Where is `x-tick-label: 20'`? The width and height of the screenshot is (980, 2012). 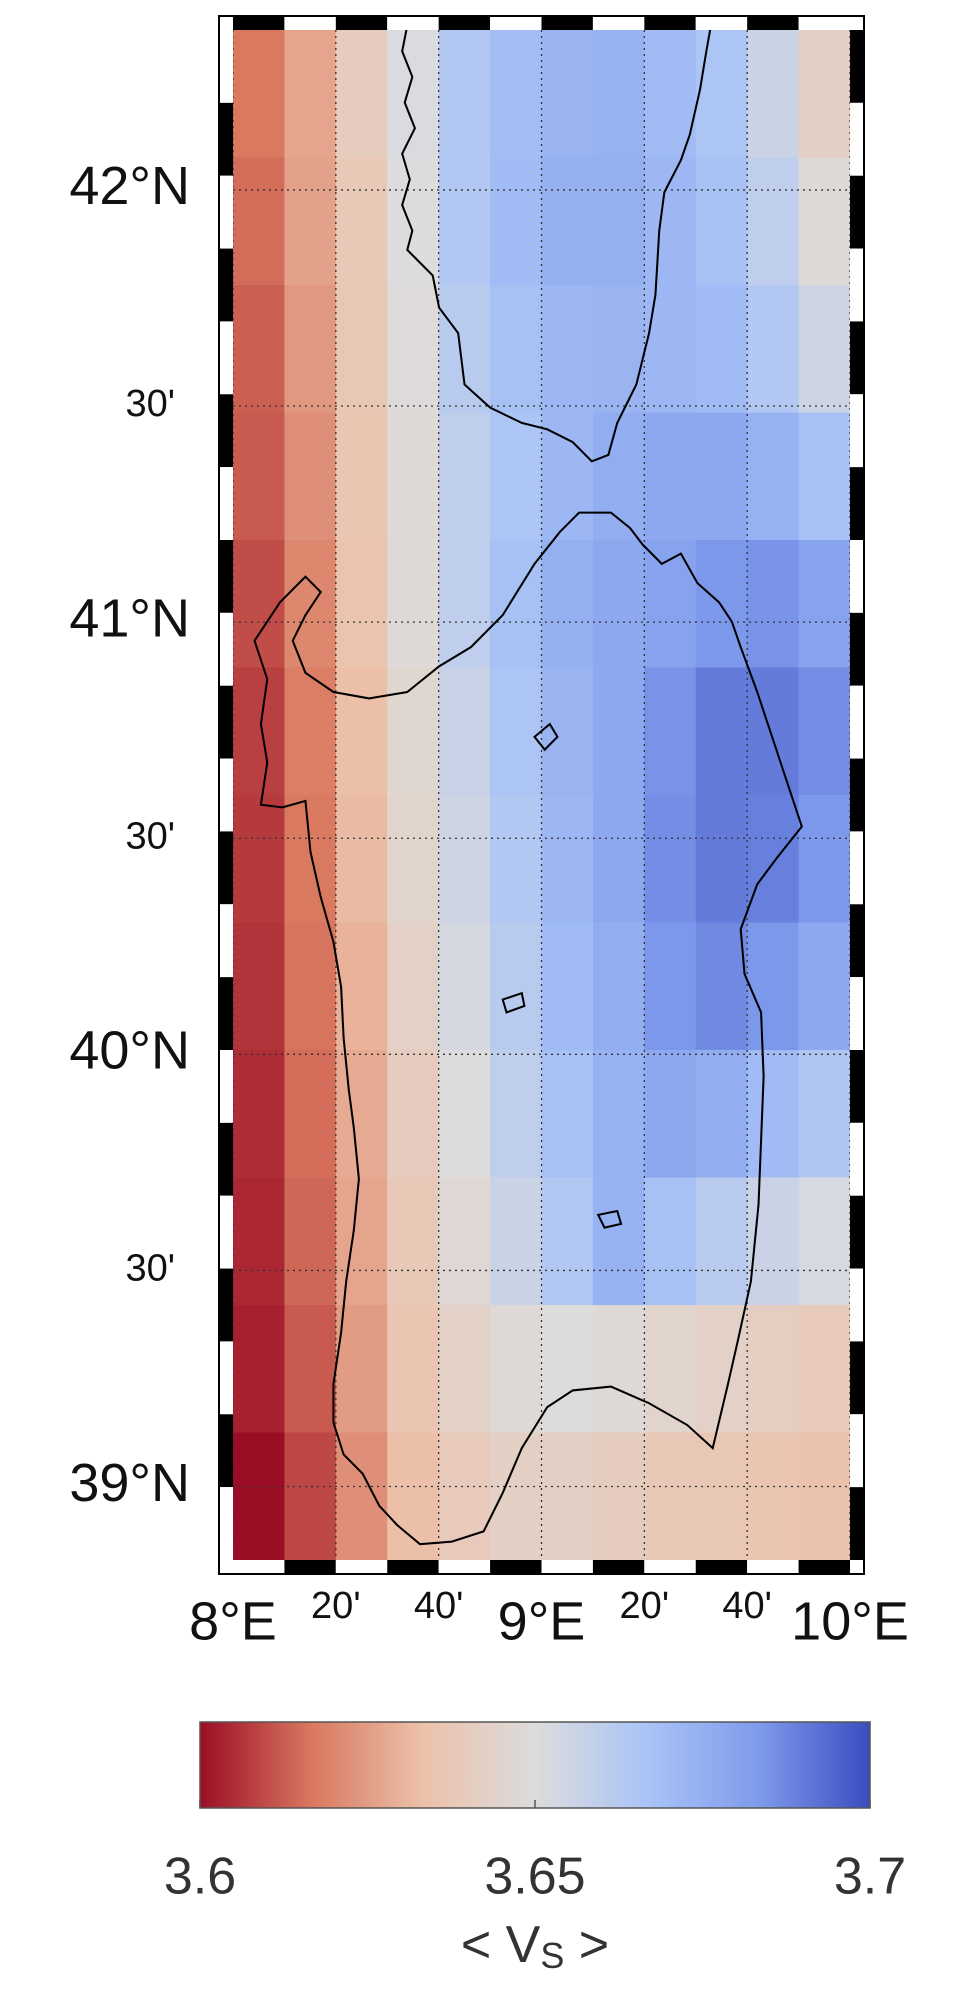 x-tick-label: 20' is located at coordinates (336, 1606).